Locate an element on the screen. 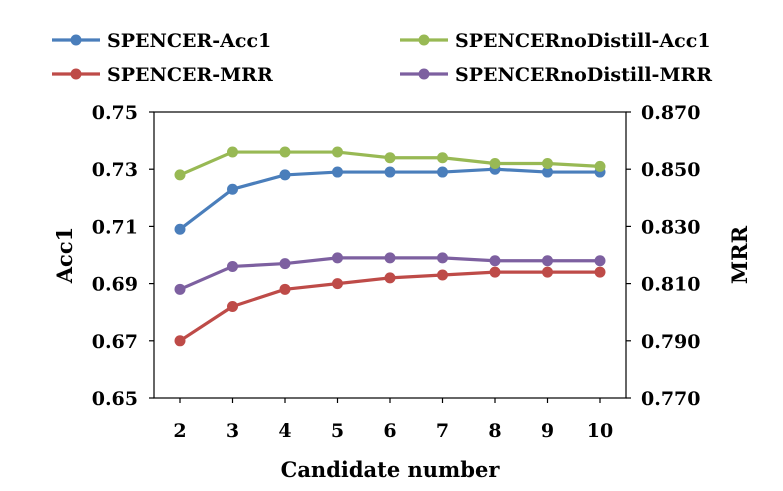 This screenshot has height=491, width=783. y-left-tick-label: 0.69 is located at coordinates (115, 285).